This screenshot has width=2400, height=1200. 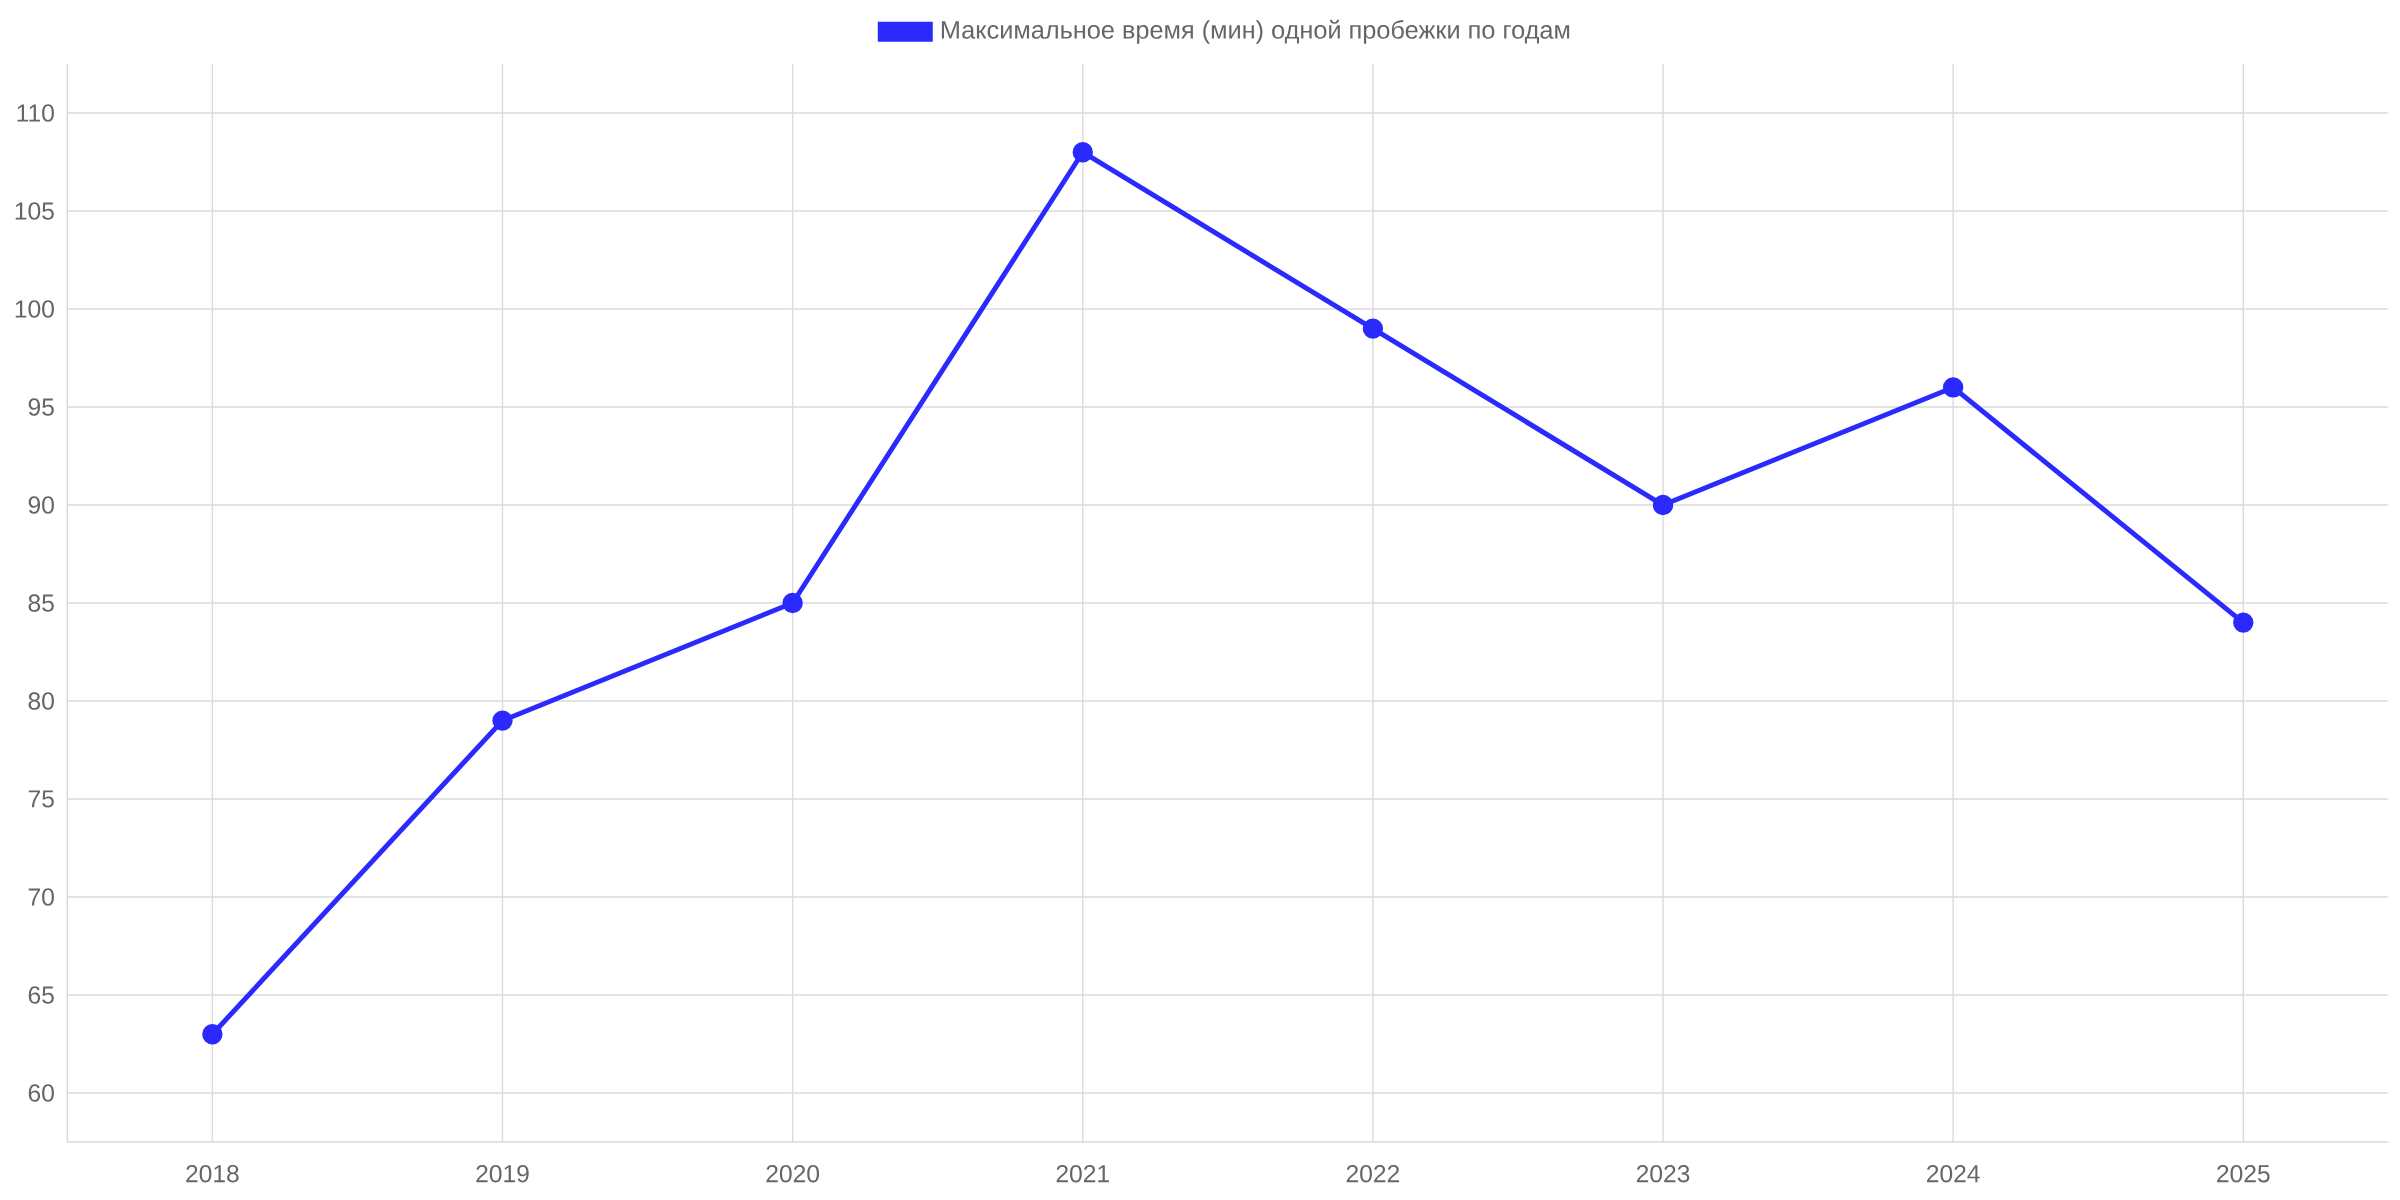 I want to click on y-tick-label: 70, so click(x=41, y=897).